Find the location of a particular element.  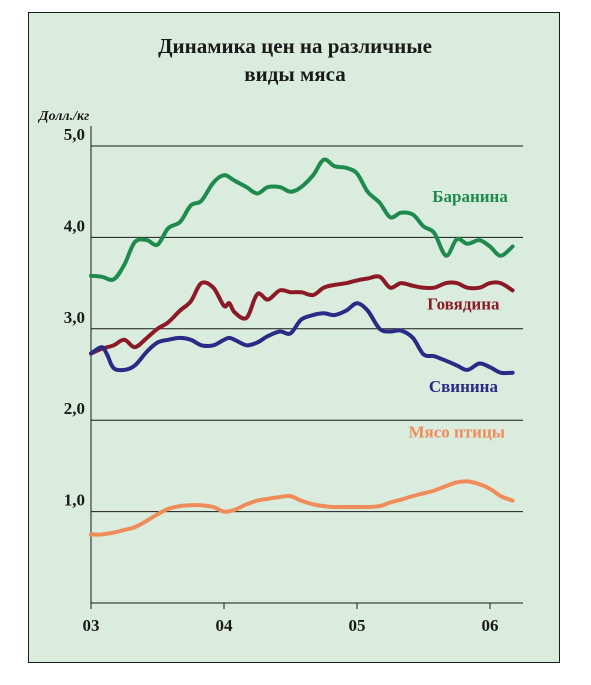

series-label-layer: Баранина Говядина Свинина Мясо птицы is located at coordinates (458, 314).